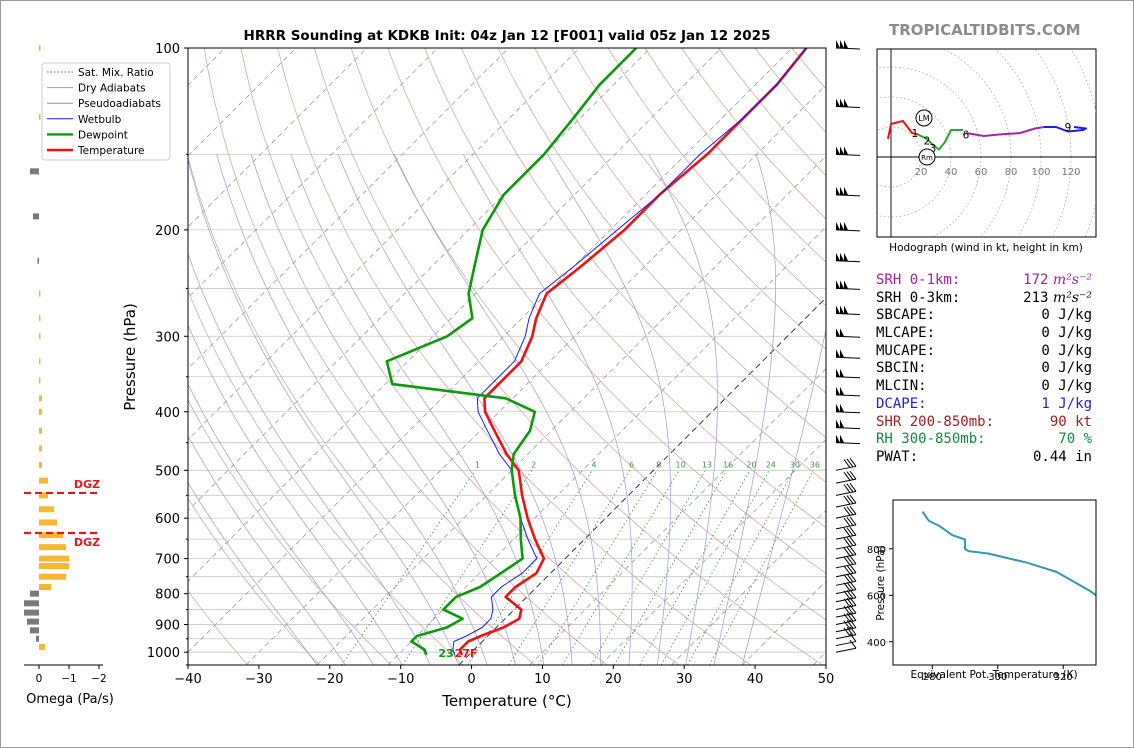 The height and width of the screenshot is (748, 1134). What do you see at coordinates (795, 465) in the screenshot?
I see `mixing-ratio-label: 30` at bounding box center [795, 465].